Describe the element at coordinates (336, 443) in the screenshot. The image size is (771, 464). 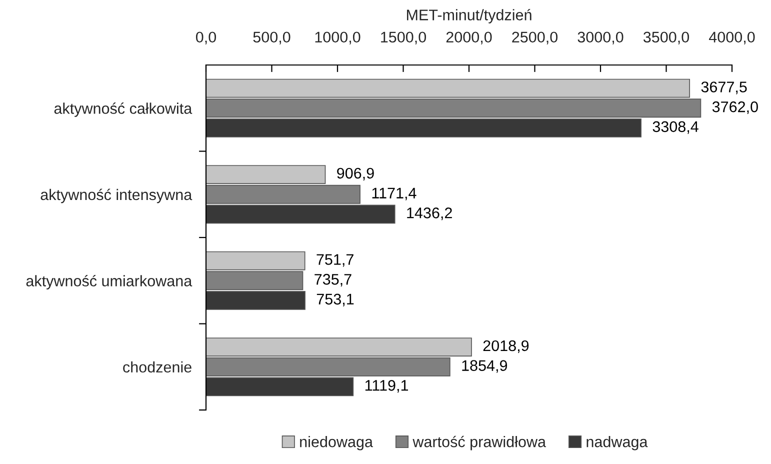
I see `legend-label: niedowaga` at that location.